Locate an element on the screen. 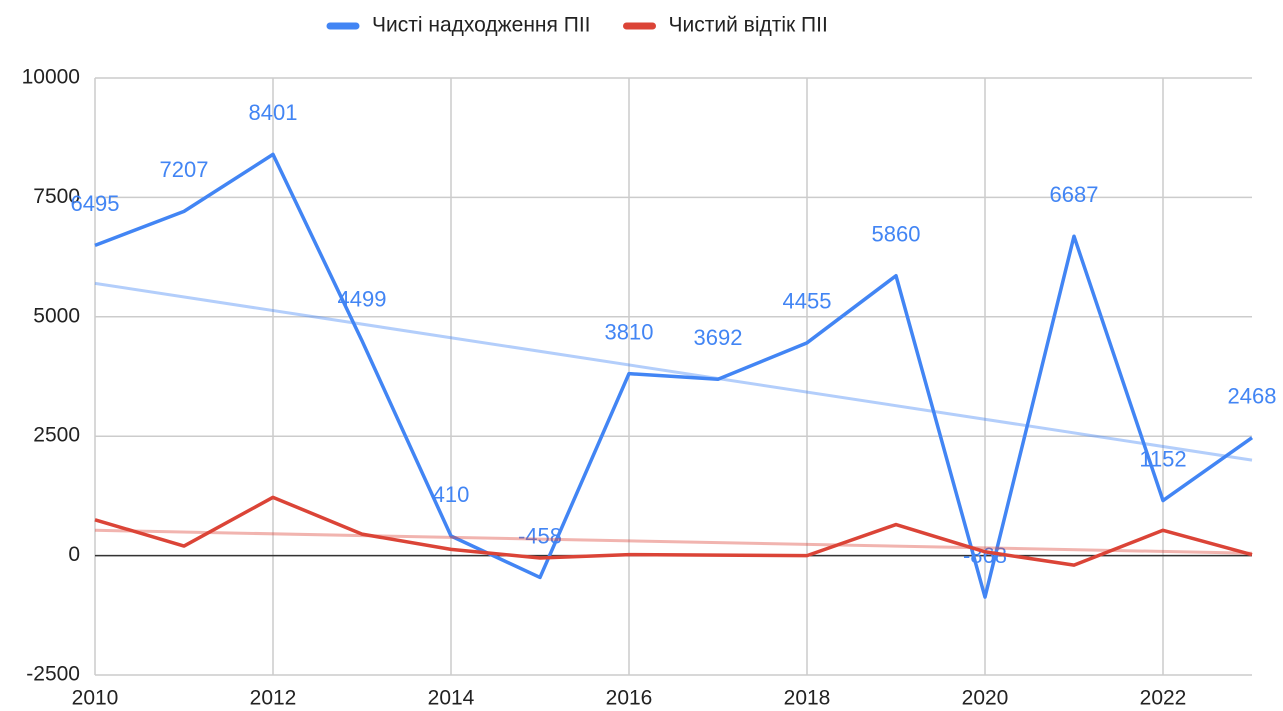 The height and width of the screenshot is (711, 1283). y-tick-label: 10000 is located at coordinates (51, 77).